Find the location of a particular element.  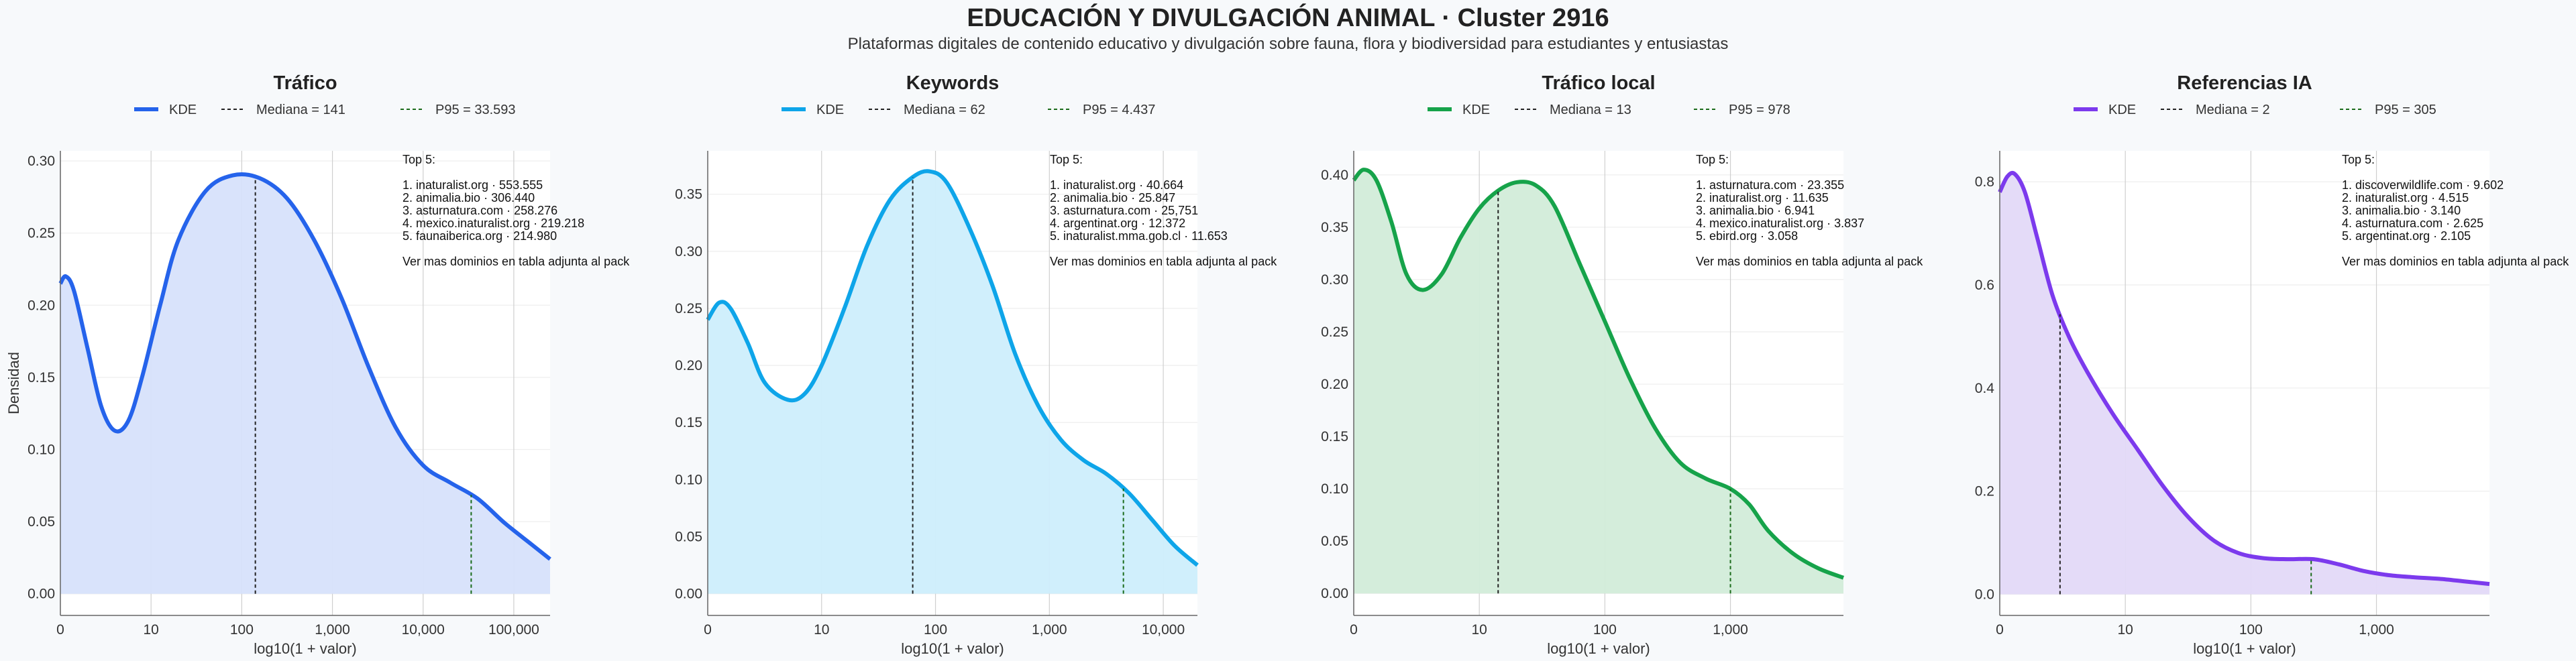

x-tick-label: 100,000 is located at coordinates (513, 630).